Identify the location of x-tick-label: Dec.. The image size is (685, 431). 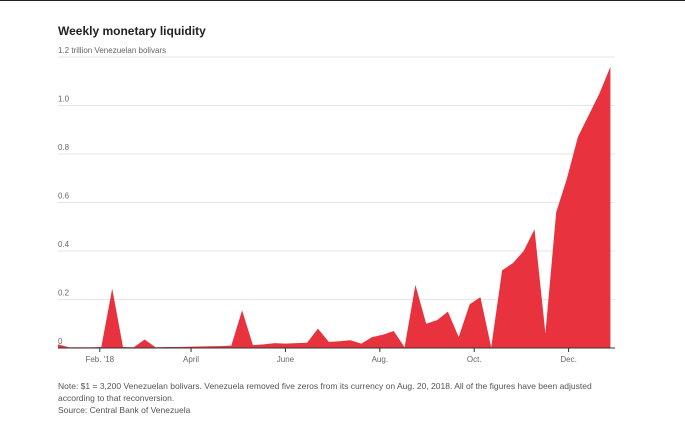
(568, 359).